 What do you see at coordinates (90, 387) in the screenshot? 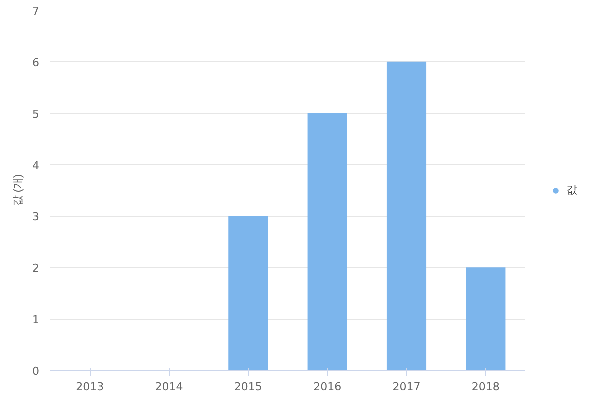
I see `x-tick-label: 2013` at bounding box center [90, 387].